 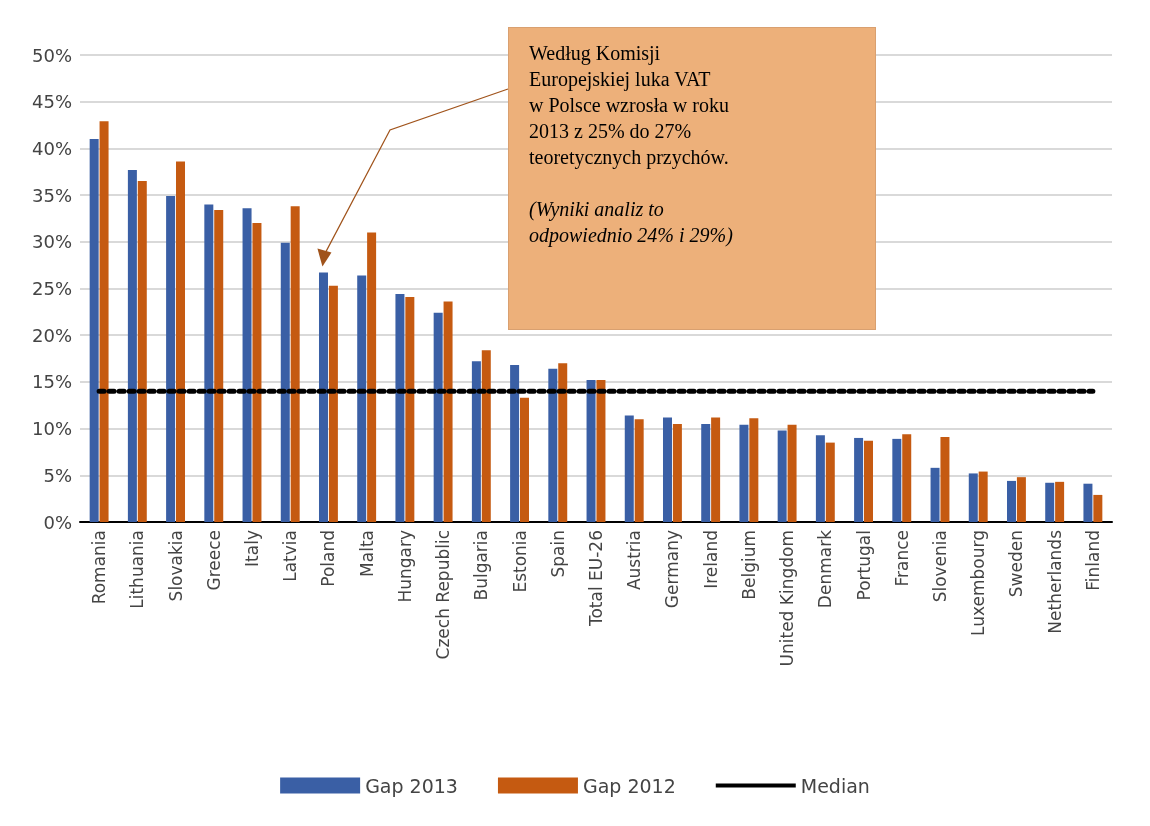 I want to click on x-tick-label: Netherlands, so click(x=1054, y=581).